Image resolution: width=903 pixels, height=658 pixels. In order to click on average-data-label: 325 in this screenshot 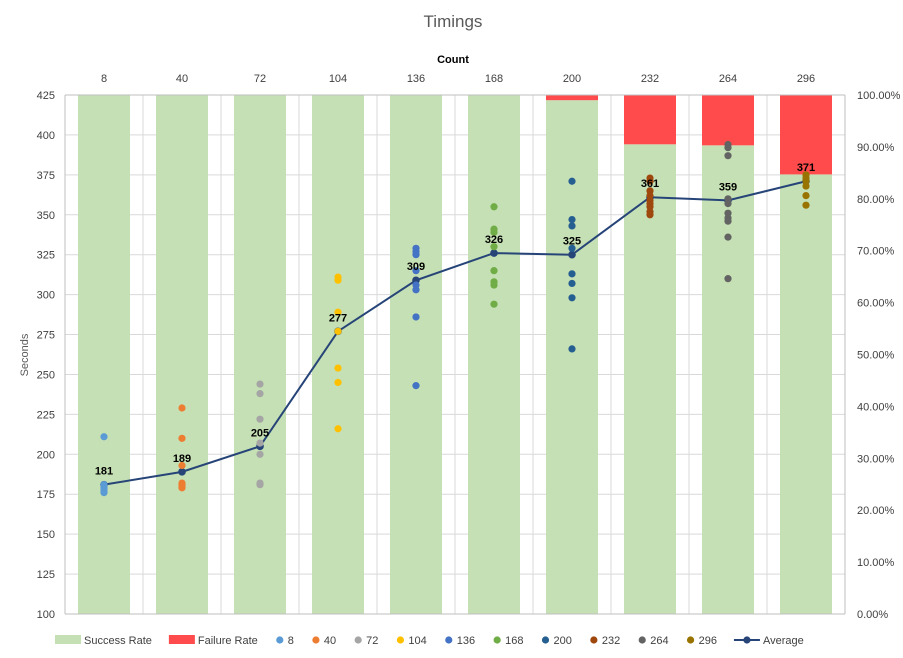, I will do `click(572, 242)`.